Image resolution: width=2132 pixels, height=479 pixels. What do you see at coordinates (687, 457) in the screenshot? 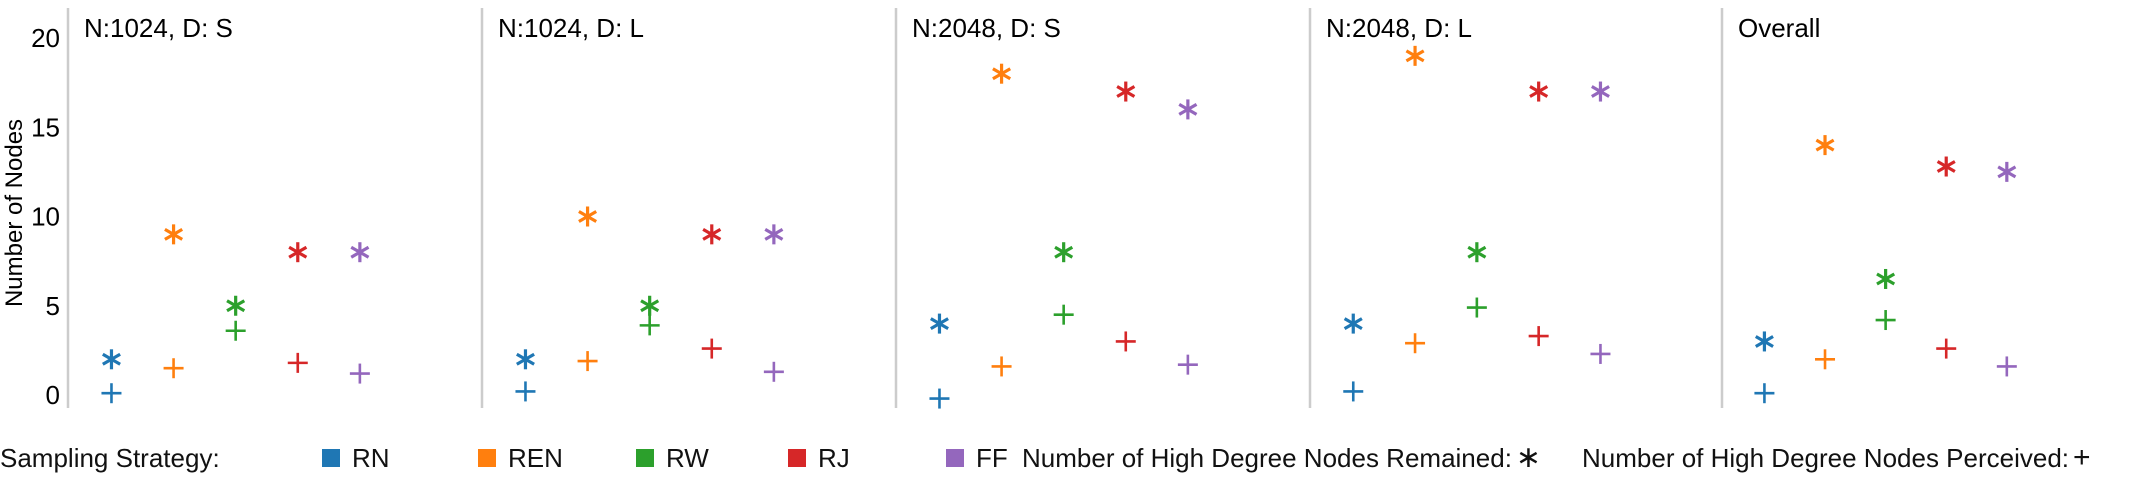
I see `legend-label-rw: RW` at bounding box center [687, 457].